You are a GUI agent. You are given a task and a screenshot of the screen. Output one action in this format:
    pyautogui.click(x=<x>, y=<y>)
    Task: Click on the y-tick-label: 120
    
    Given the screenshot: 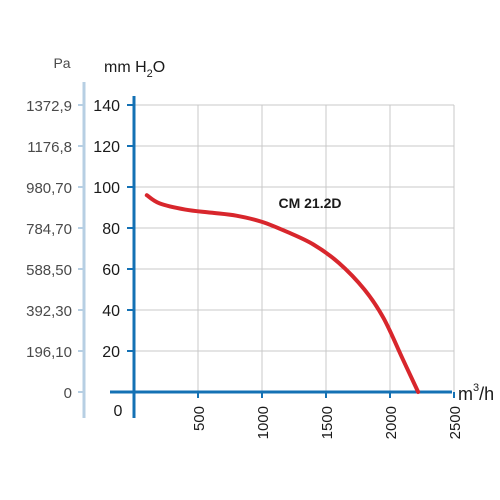 What is the action you would take?
    pyautogui.click(x=106, y=147)
    